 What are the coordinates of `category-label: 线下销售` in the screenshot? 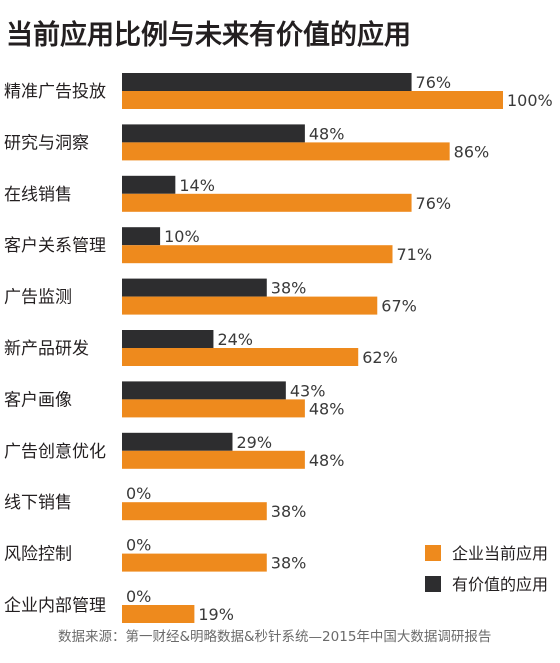 It's located at (38, 503).